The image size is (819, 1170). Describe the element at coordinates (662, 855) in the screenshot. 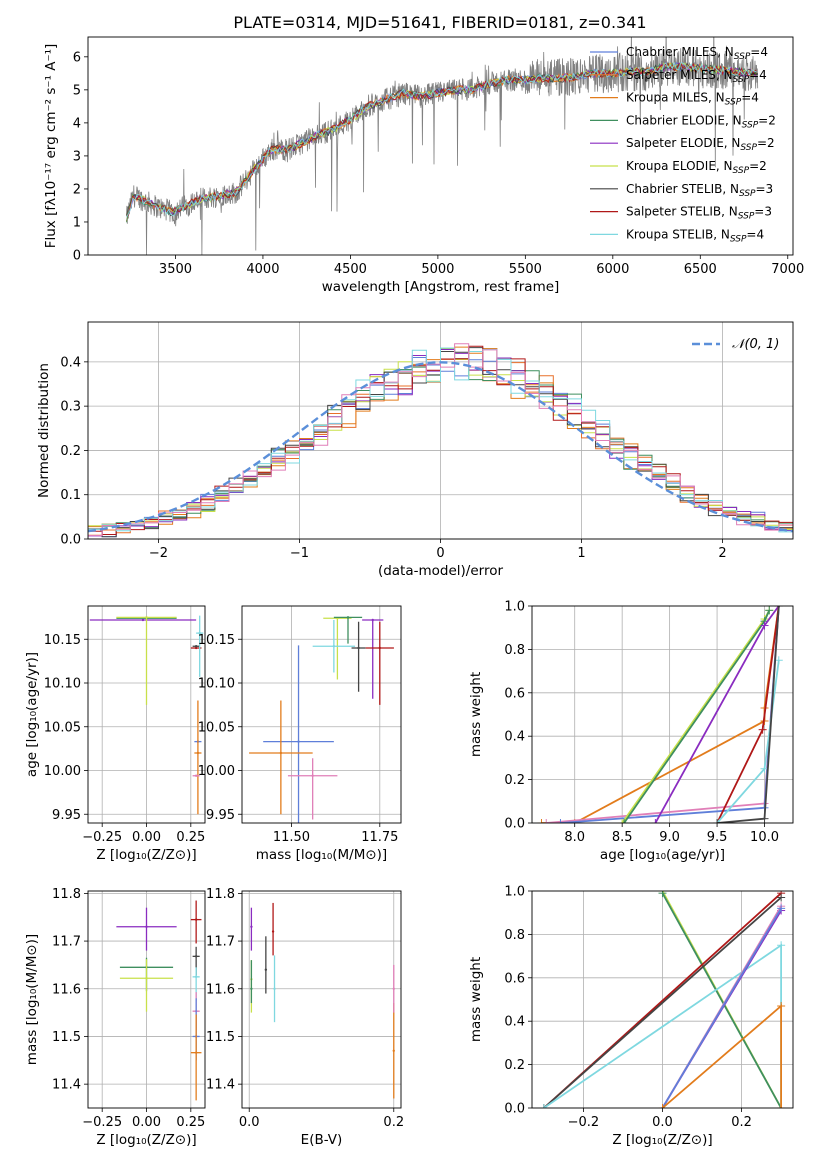

I see `x-axis-label: age [log₁₀(age/yr)]` at that location.